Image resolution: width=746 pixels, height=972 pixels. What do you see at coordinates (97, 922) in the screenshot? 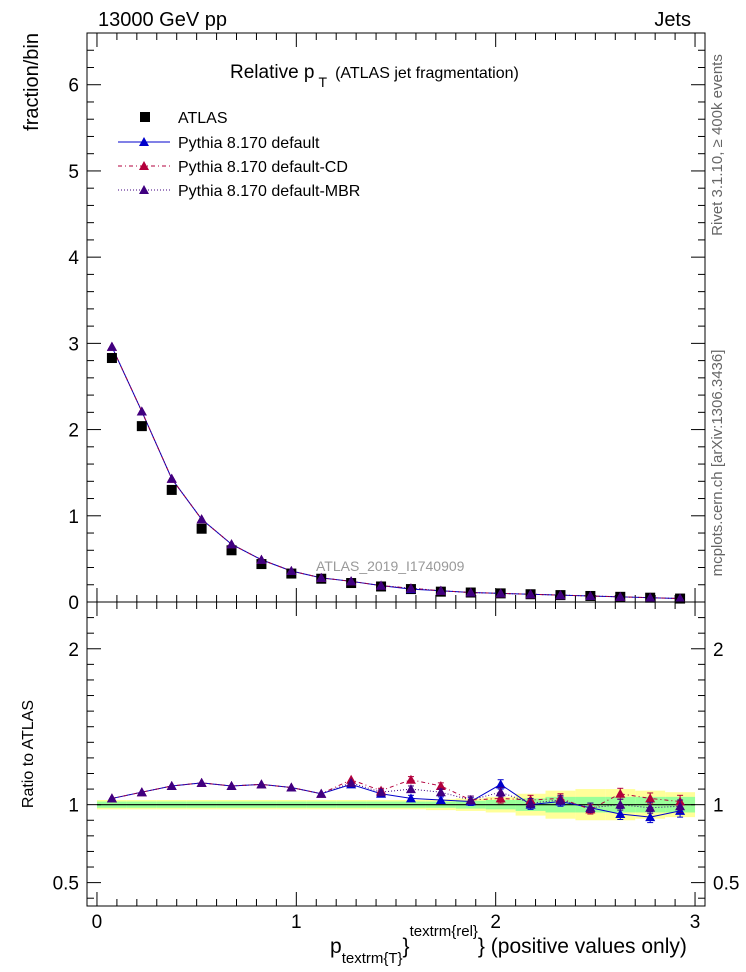
I see `x-tick-label: 0` at bounding box center [97, 922].